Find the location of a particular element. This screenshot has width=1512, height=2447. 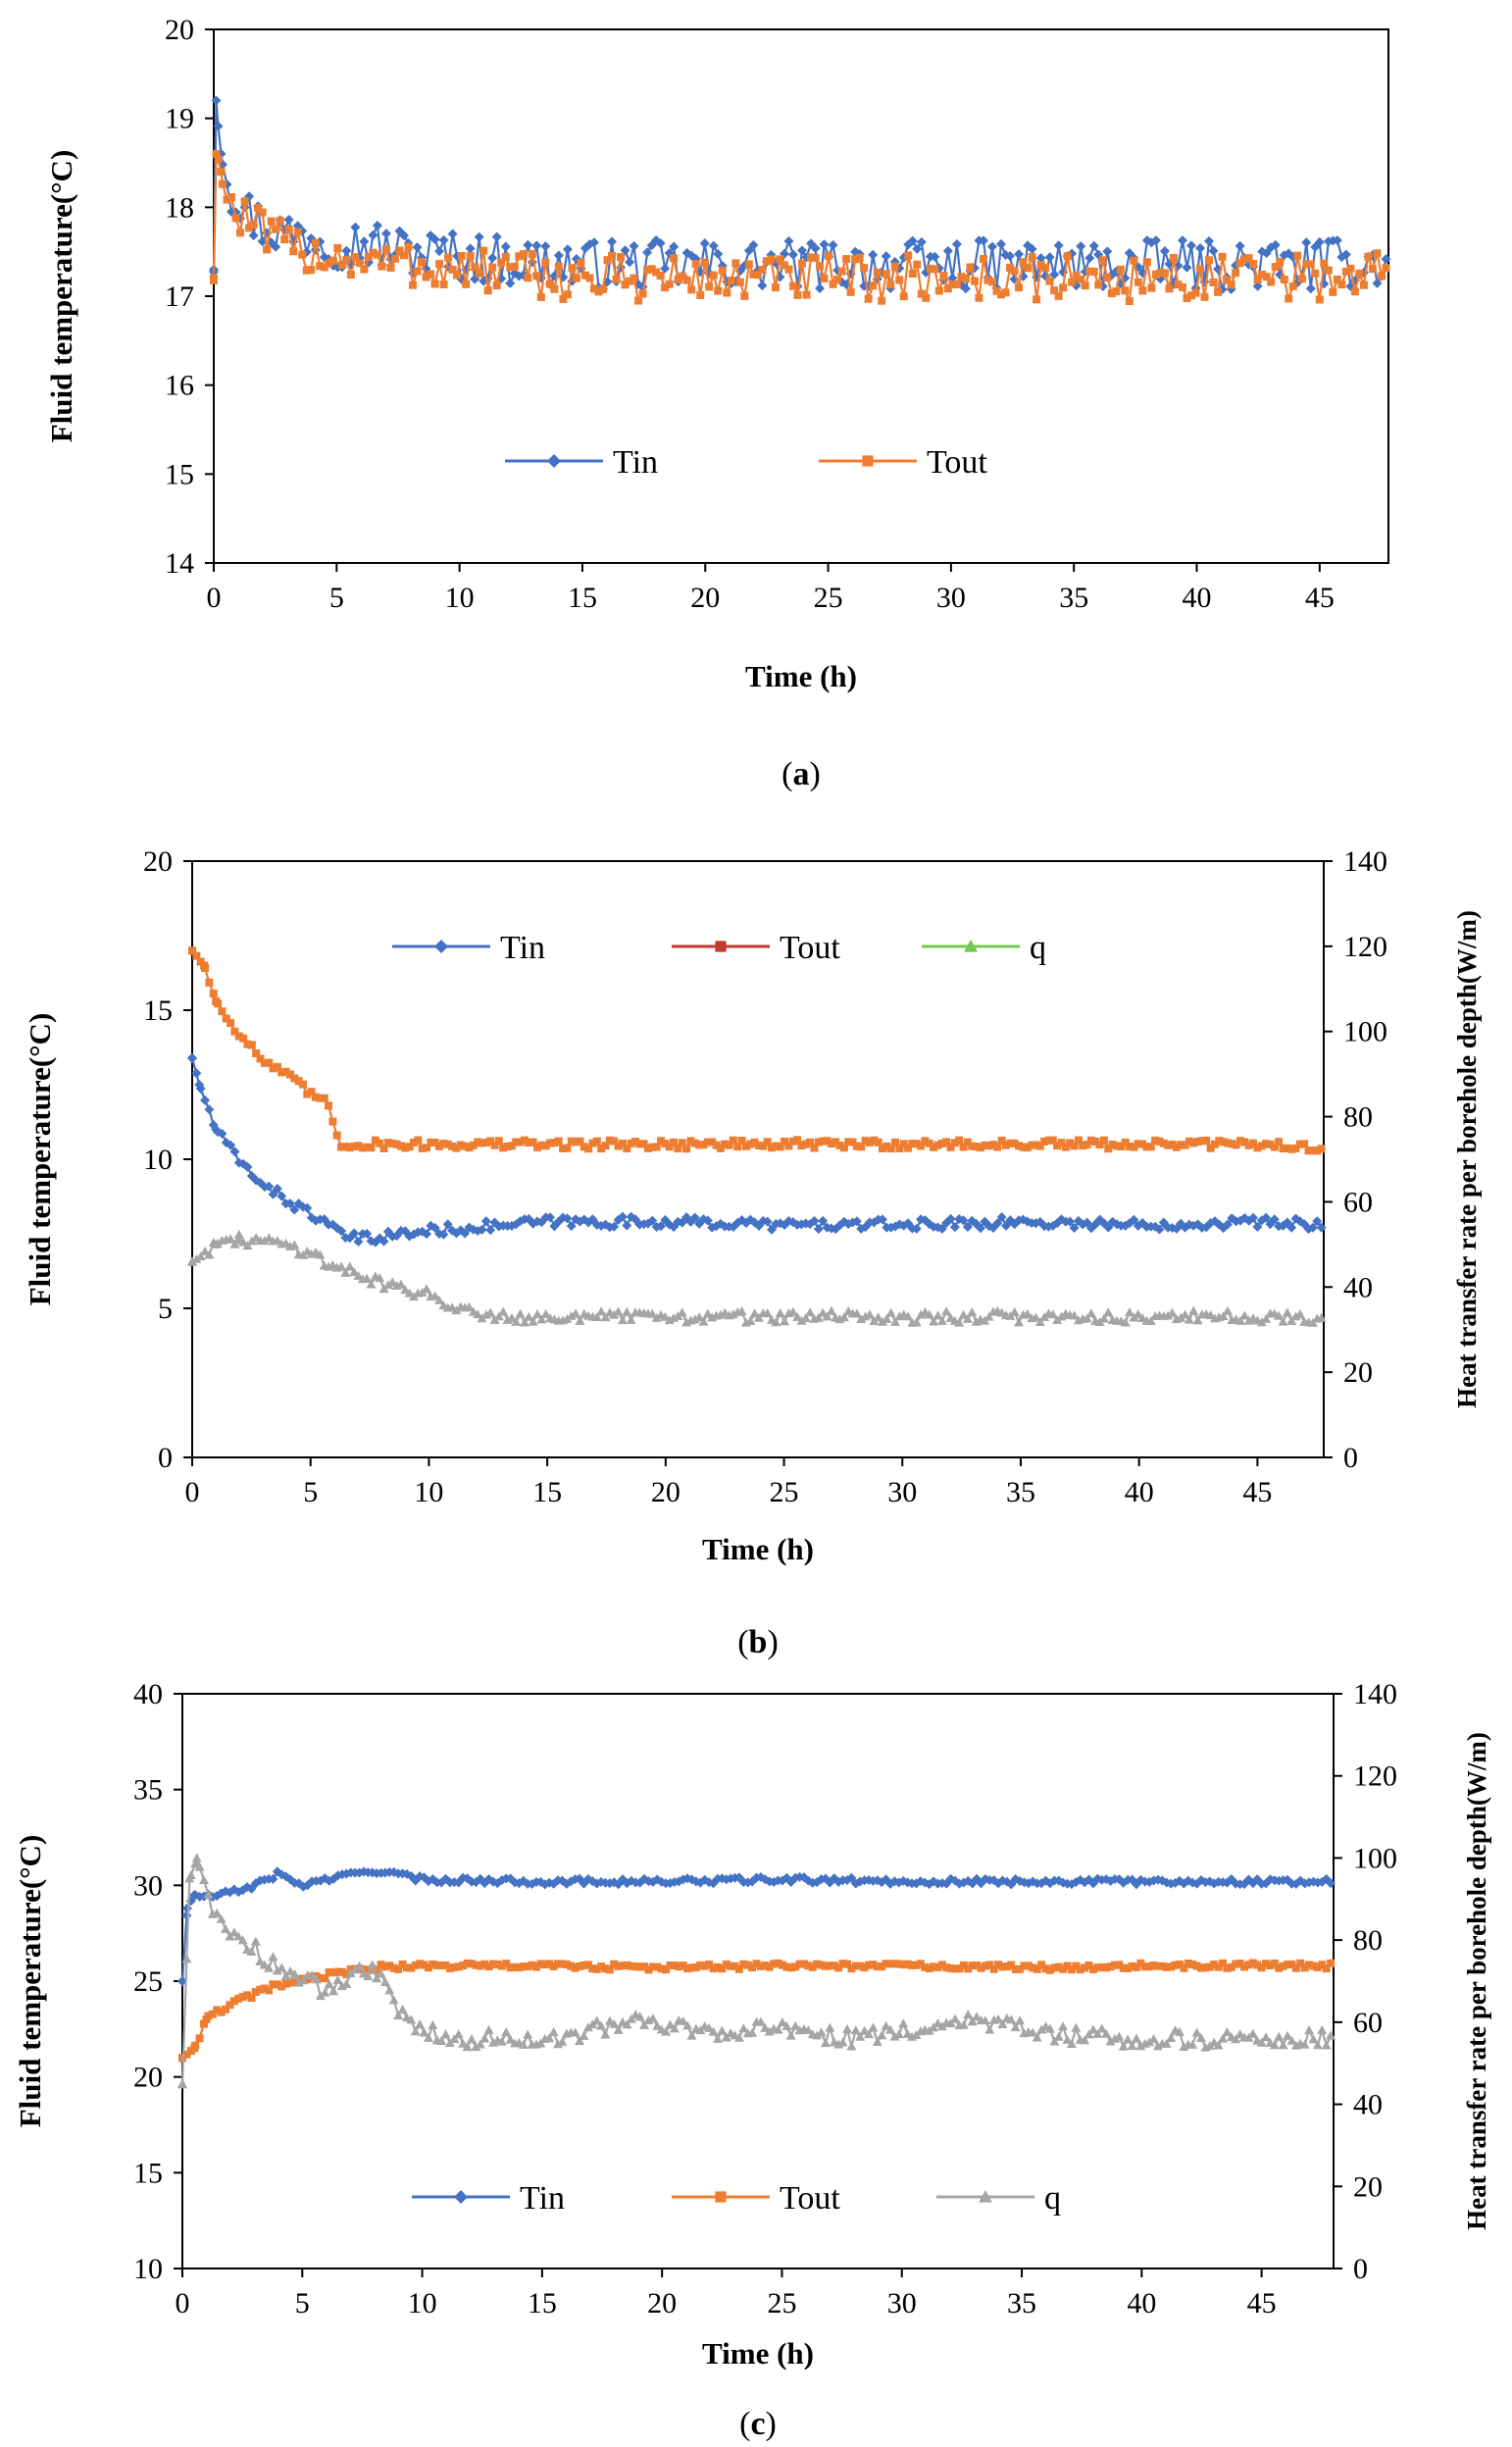

x-tick-label: 0 is located at coordinates (214, 598).